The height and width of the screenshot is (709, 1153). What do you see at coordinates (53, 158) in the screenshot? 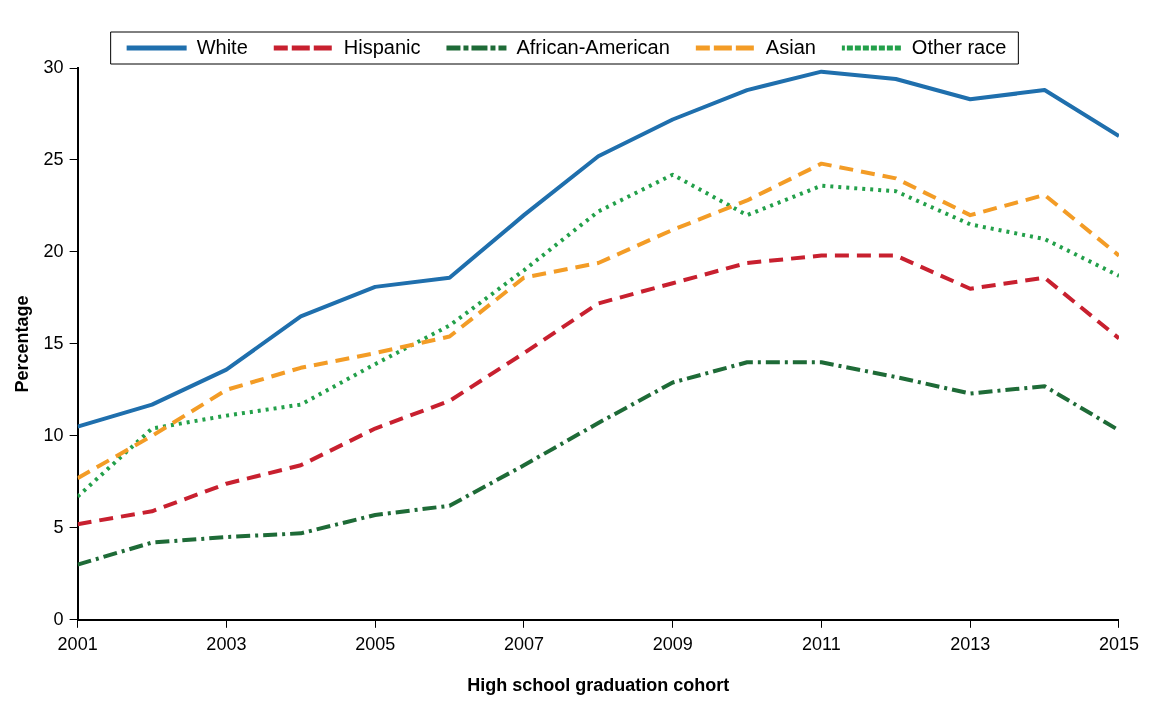
I see `y-tick-label: 25` at bounding box center [53, 158].